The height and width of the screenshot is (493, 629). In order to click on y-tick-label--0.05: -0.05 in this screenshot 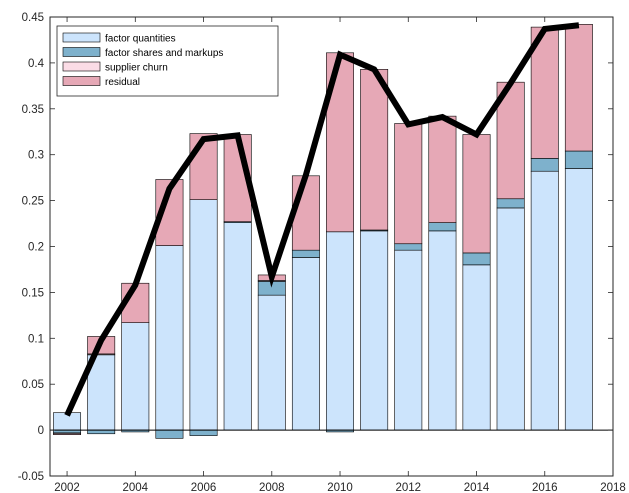, I will do `click(31, 477)`.